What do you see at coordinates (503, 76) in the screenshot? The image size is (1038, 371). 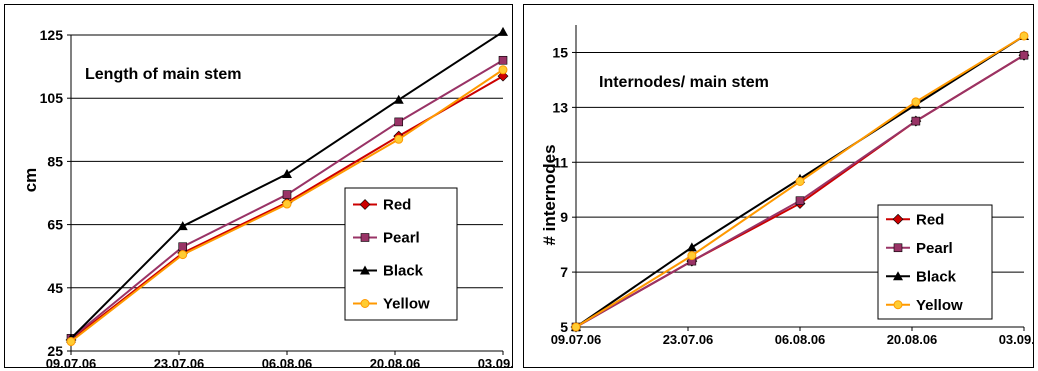 I see `data-point-red` at bounding box center [503, 76].